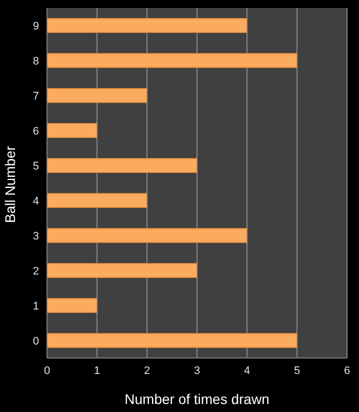  What do you see at coordinates (35, 131) in the screenshot?
I see `y-tick-label: 6` at bounding box center [35, 131].